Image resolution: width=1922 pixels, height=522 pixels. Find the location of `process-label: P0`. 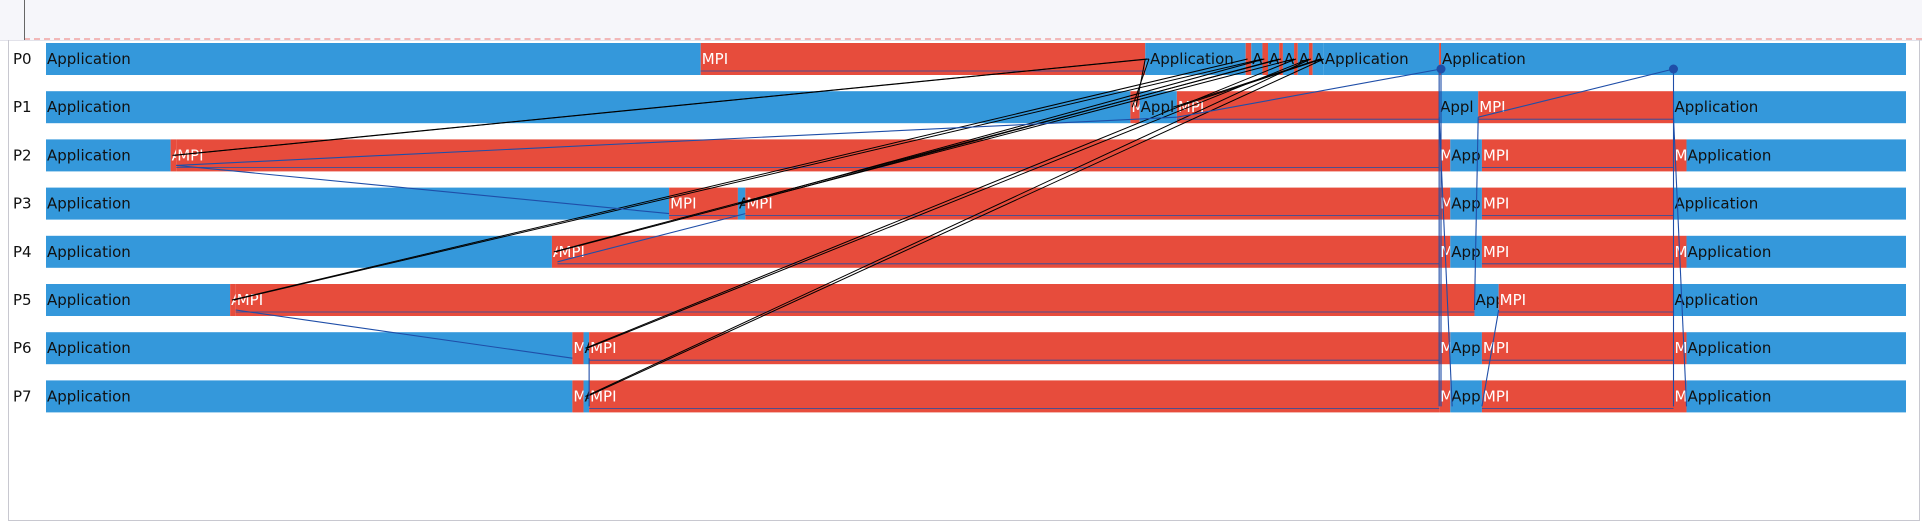

process-label: P0 is located at coordinates (22, 59).